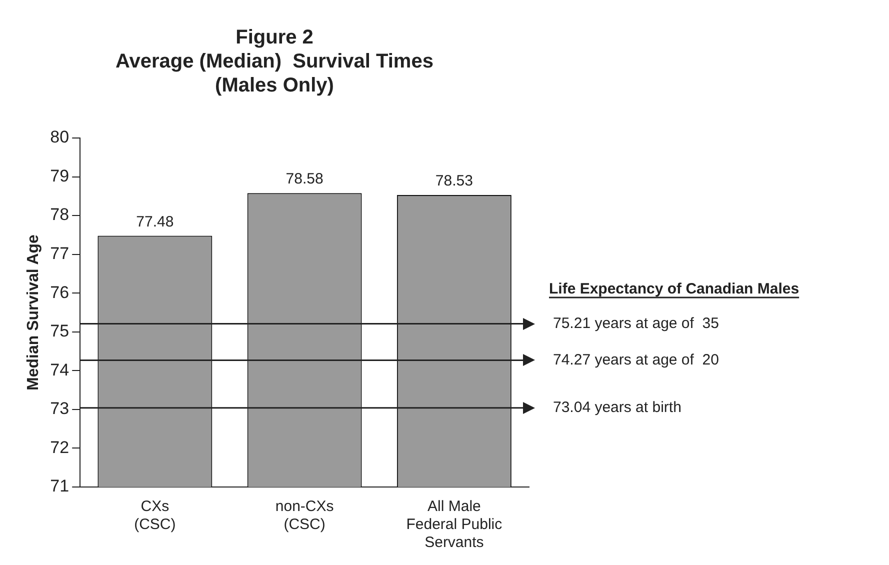 This screenshot has height=565, width=889. What do you see at coordinates (304, 516) in the screenshot?
I see `x-tick-label: non-CXs (CSC)` at bounding box center [304, 516].